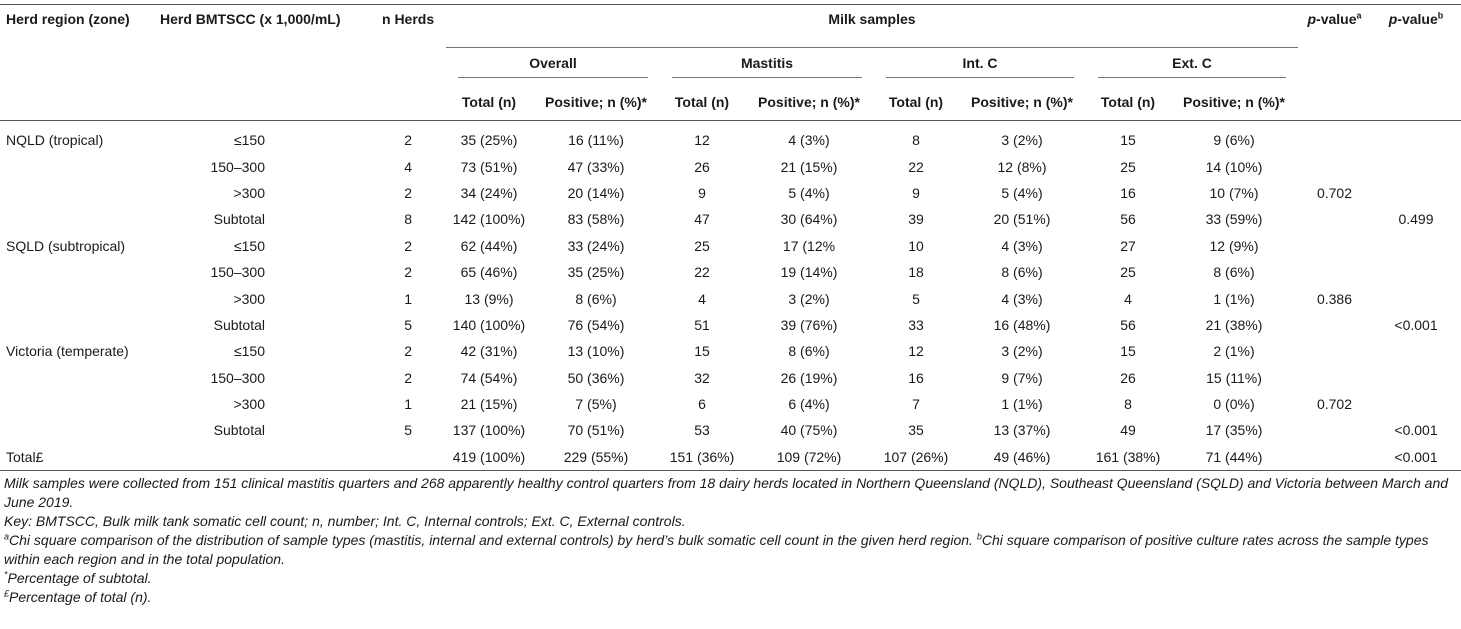  Describe the element at coordinates (767, 66) in the screenshot. I see `group-mastitis: Mastitis` at that location.